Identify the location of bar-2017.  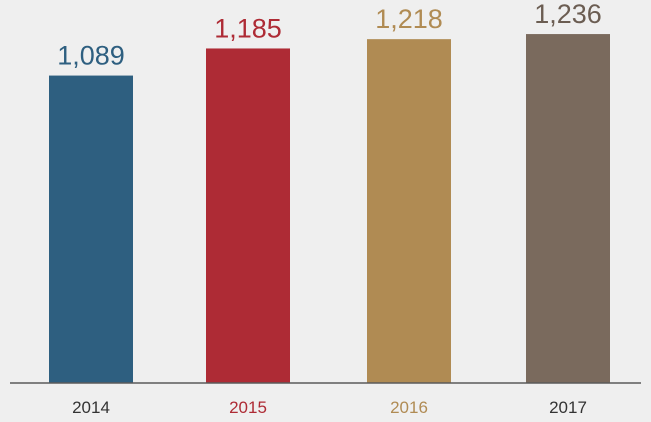
(568, 209).